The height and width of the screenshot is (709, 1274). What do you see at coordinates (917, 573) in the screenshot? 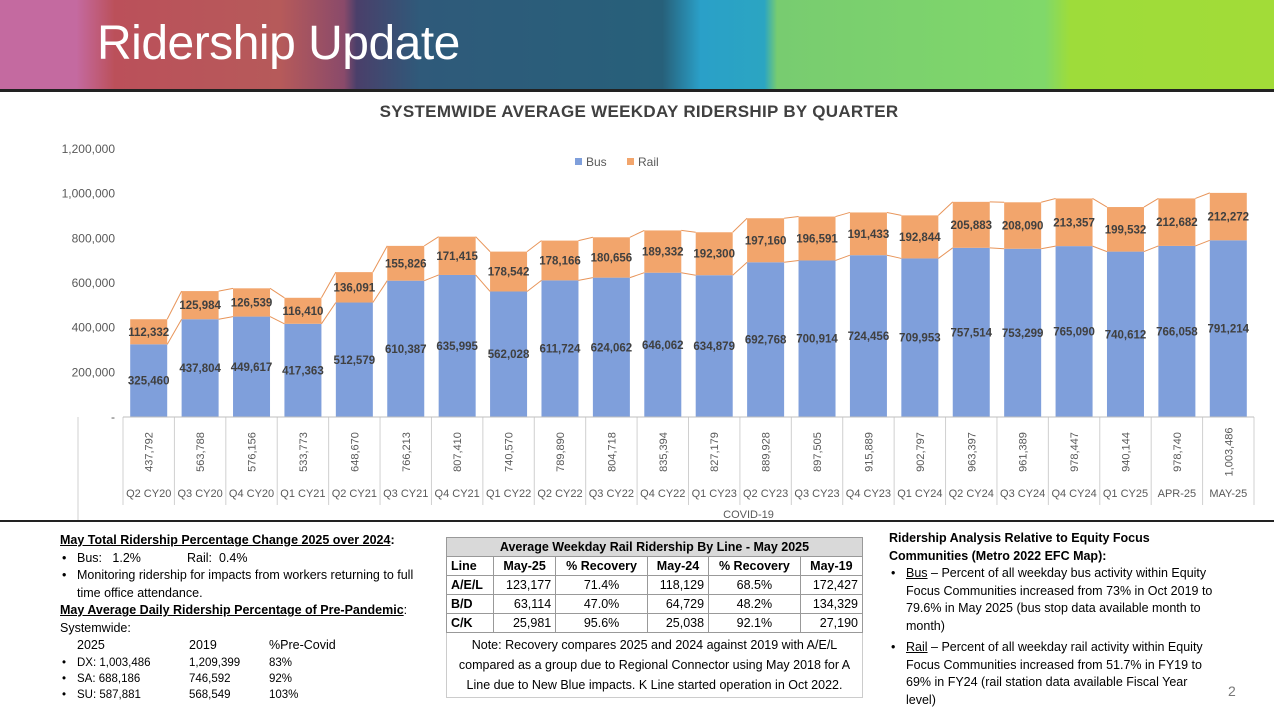
I see `bus-label: Bus` at bounding box center [917, 573].